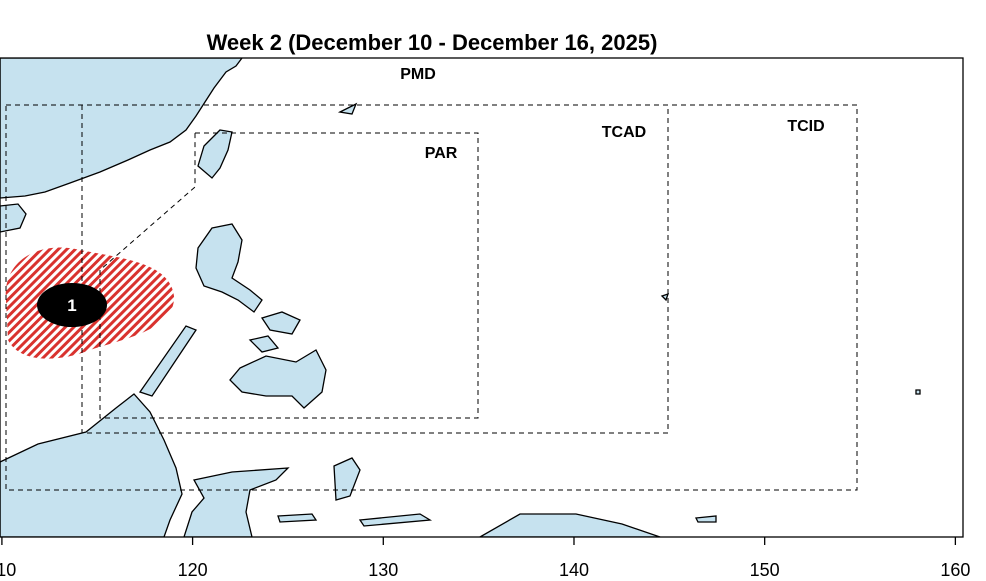 The height and width of the screenshot is (581, 986). I want to click on x-tick-label: 150, so click(765, 570).